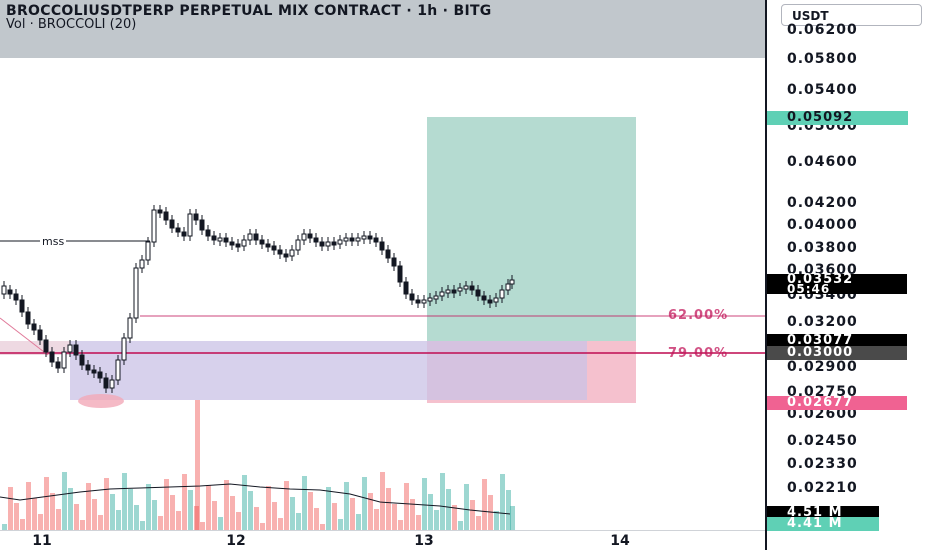  What do you see at coordinates (823, 524) in the screenshot?
I see `volume-label-2: 4.41 M` at bounding box center [823, 524].